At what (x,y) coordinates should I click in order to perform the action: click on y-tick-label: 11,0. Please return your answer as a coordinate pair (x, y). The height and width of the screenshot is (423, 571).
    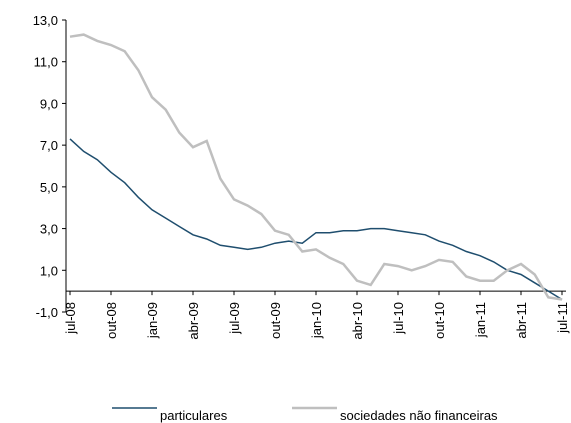
    Looking at the image, I should click on (46, 62).